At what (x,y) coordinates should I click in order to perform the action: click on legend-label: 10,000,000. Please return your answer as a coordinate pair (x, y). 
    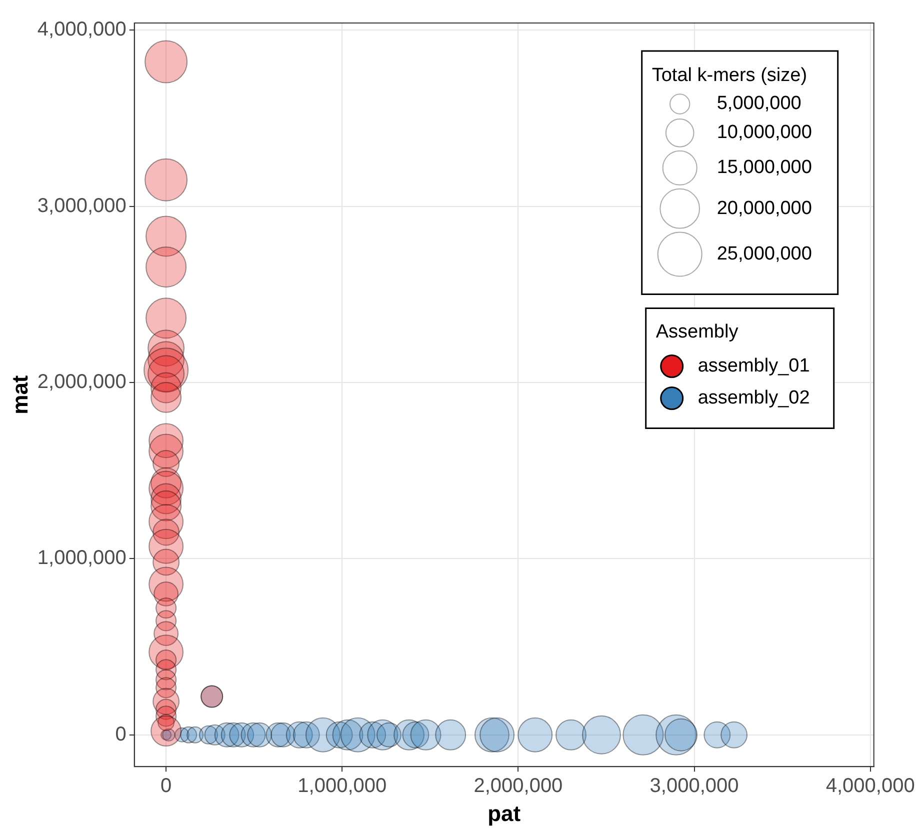
    Looking at the image, I should click on (764, 133).